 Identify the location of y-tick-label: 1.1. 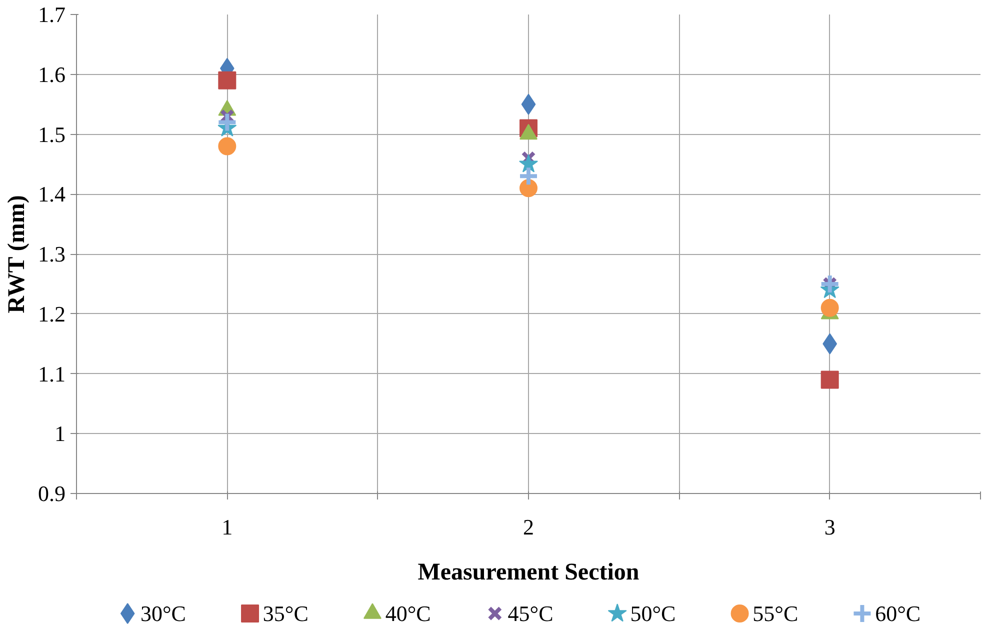
(52, 373).